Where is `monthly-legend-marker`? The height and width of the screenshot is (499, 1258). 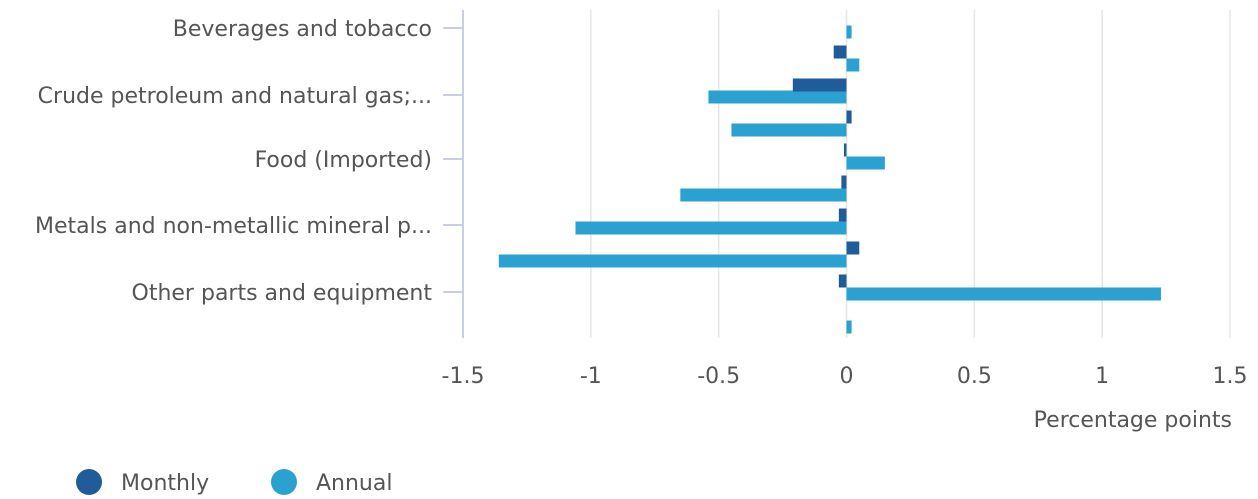 monthly-legend-marker is located at coordinates (89, 482).